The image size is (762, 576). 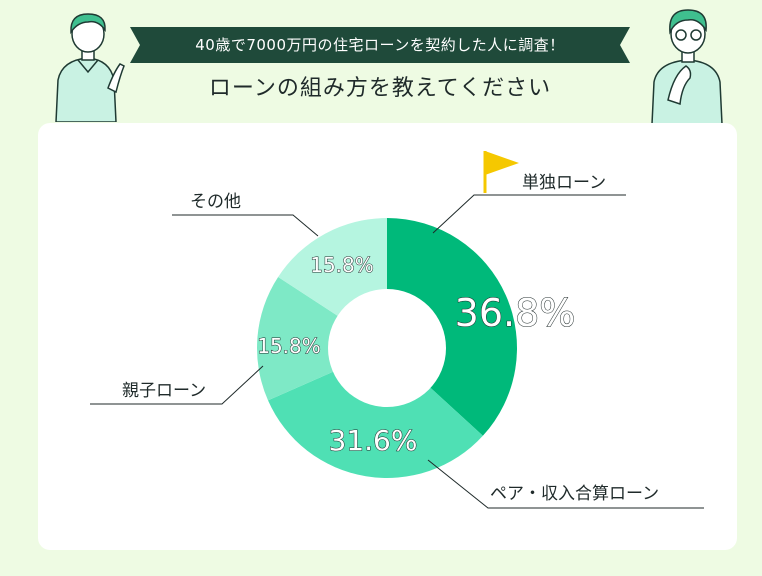 I want to click on value-label-pair: 31.6%, so click(x=373, y=440).